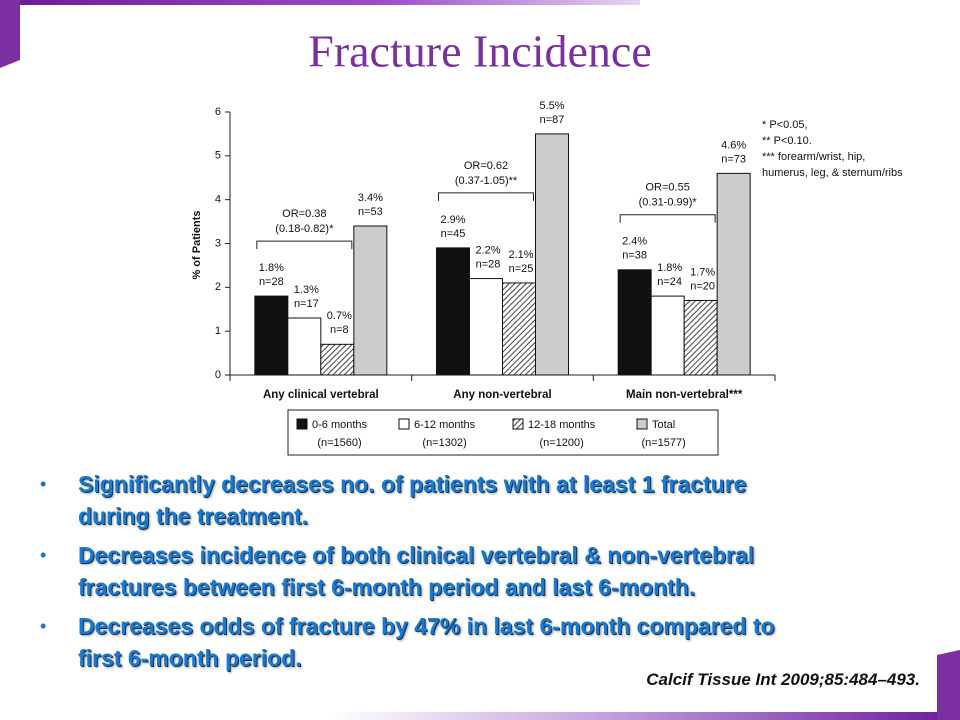  Describe the element at coordinates (480, 51) in the screenshot. I see `slide-title: Fracture Incidence` at that location.